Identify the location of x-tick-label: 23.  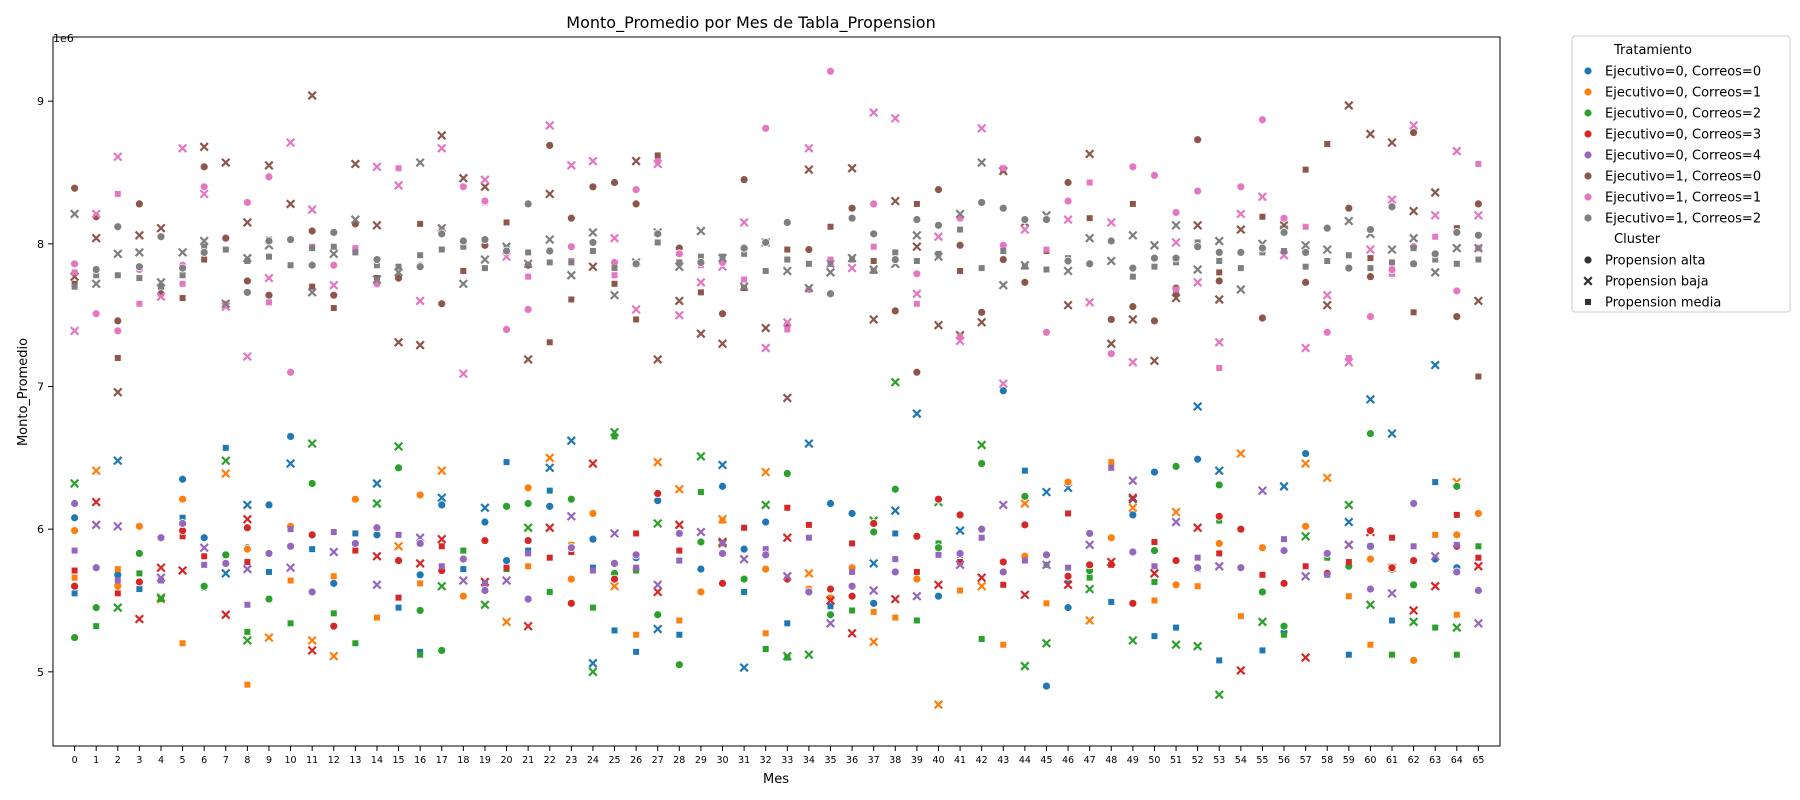
(571, 760).